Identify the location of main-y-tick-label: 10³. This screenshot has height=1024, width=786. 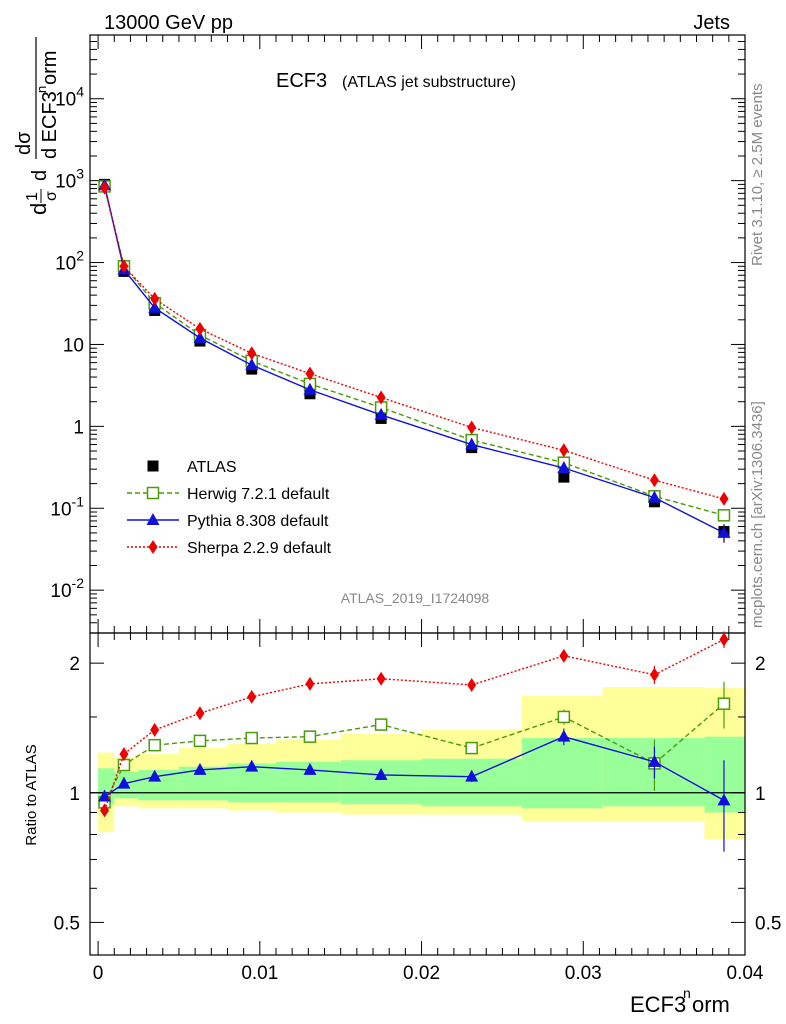
(69, 179).